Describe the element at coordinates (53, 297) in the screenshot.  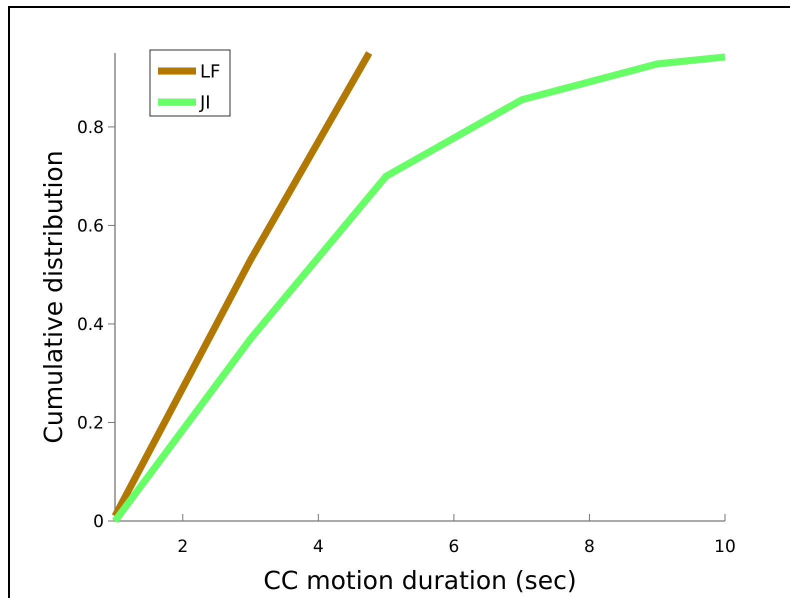
I see `y-axis-title: Cumulative distribution` at that location.